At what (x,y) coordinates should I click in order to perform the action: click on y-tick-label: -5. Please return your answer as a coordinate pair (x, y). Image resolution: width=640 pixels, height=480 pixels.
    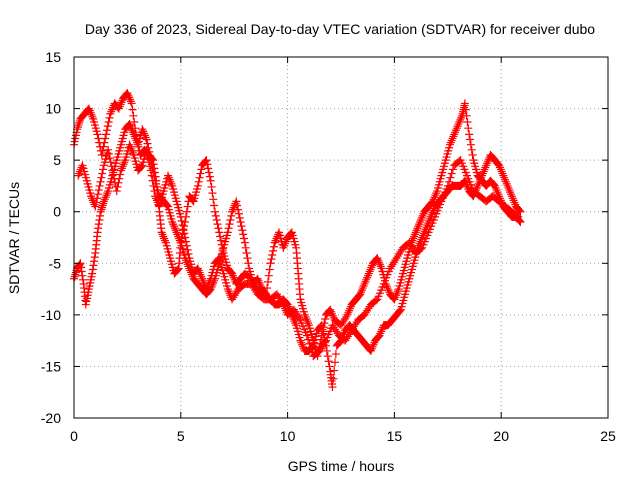
    Looking at the image, I should click on (55, 263).